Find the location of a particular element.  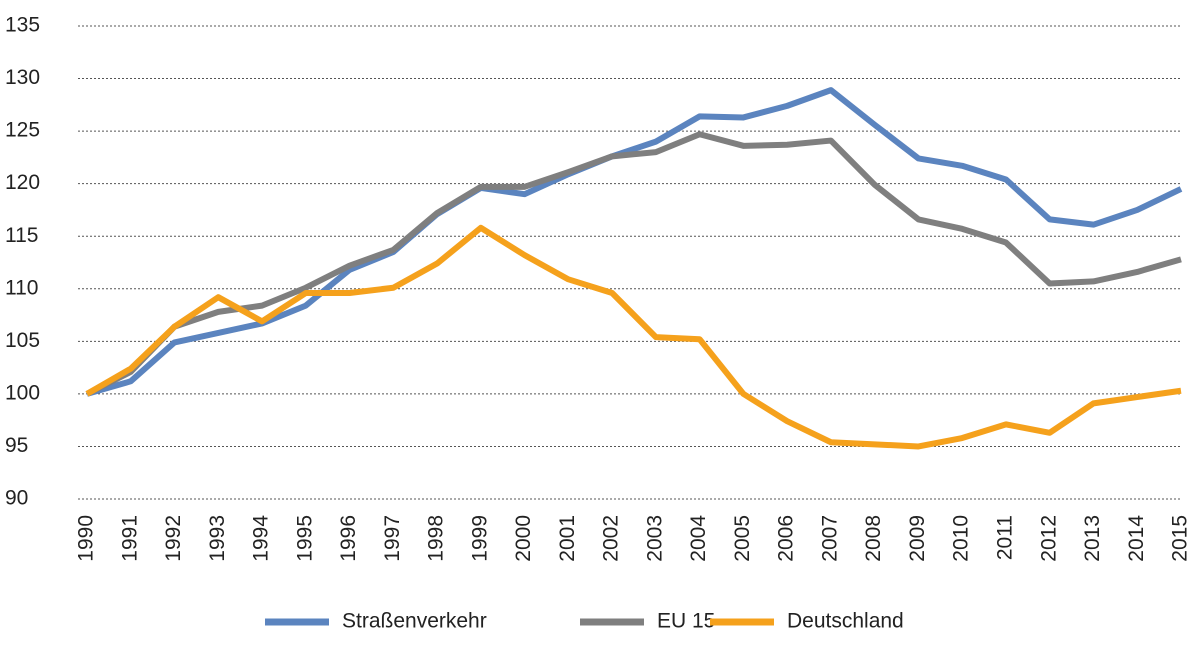

x-tick-label: 1997 is located at coordinates (392, 538).